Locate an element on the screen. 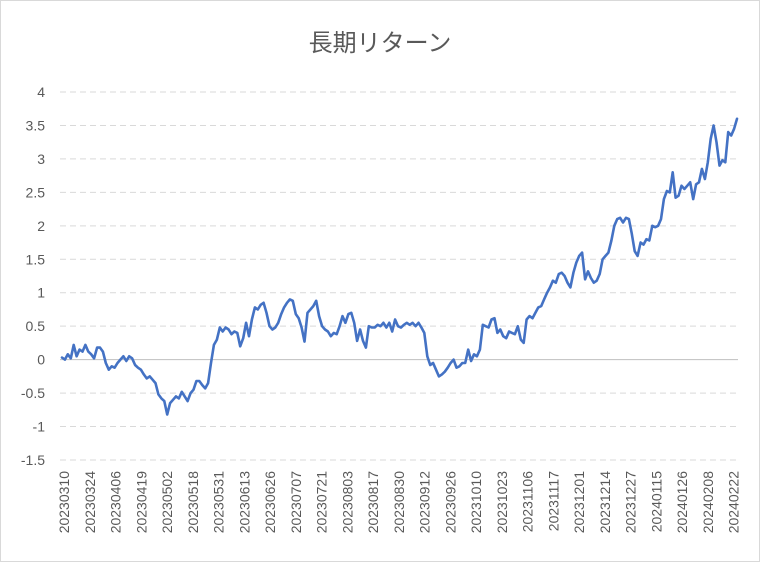 The width and height of the screenshot is (760, 562). x-tick-label: 20230626 is located at coordinates (270, 502).